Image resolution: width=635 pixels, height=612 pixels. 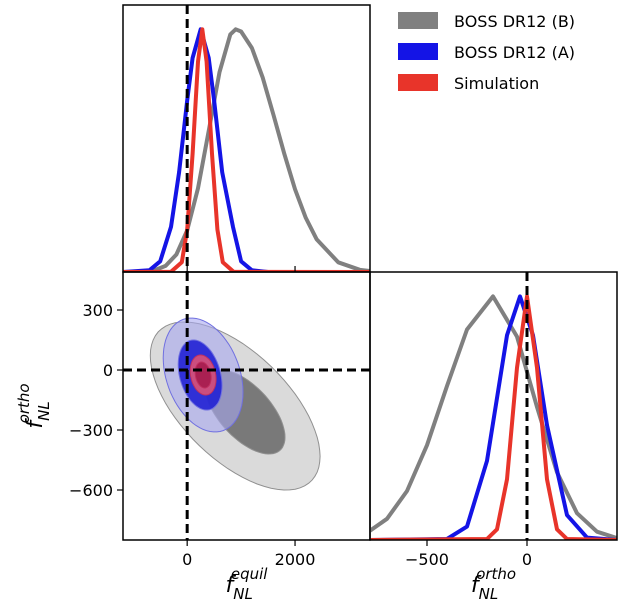 What do you see at coordinates (34, 405) in the screenshot?
I see `axis-label: fNLortho` at bounding box center [34, 405].